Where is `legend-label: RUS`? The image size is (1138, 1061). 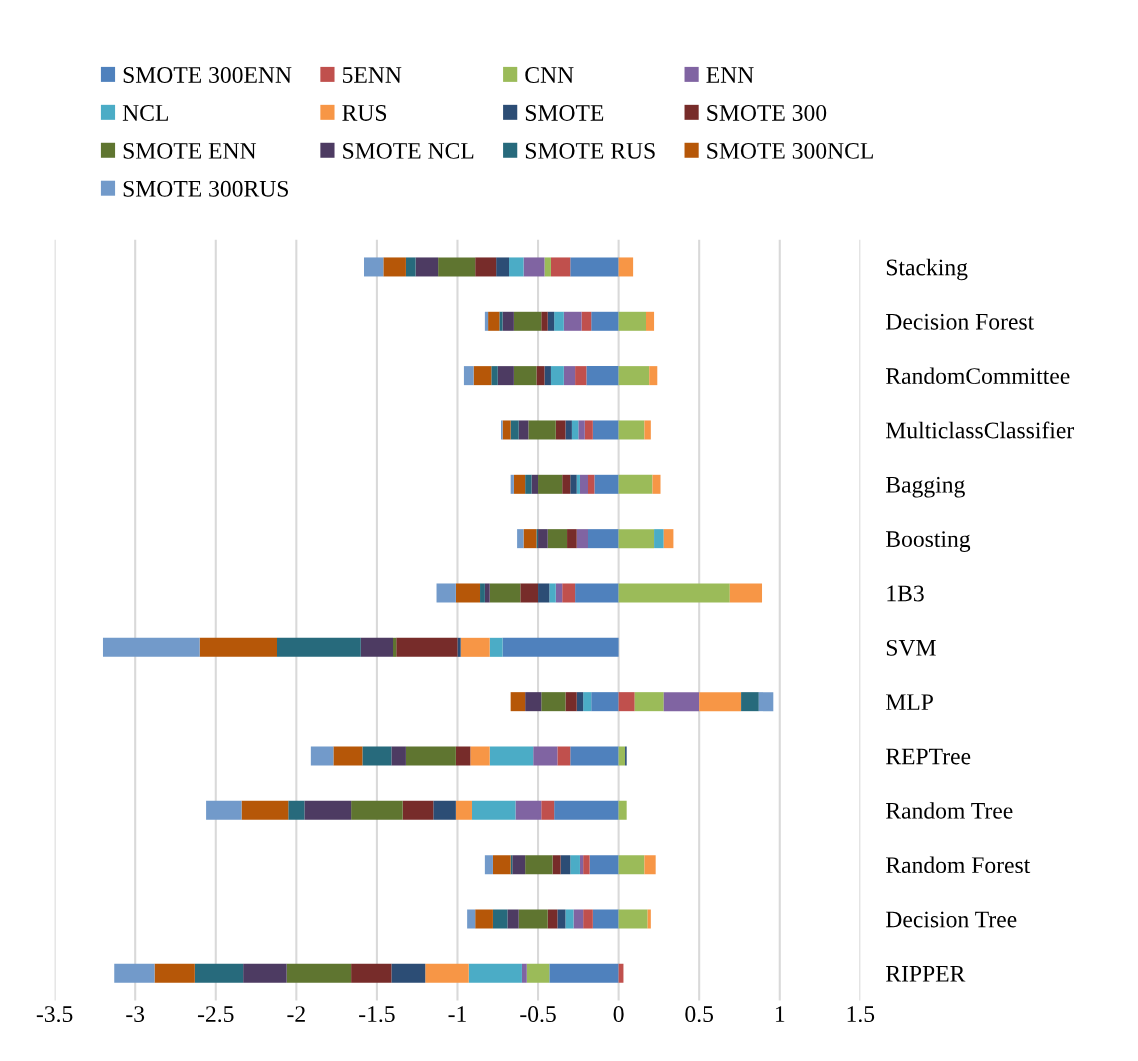 legend-label: RUS is located at coordinates (364, 113).